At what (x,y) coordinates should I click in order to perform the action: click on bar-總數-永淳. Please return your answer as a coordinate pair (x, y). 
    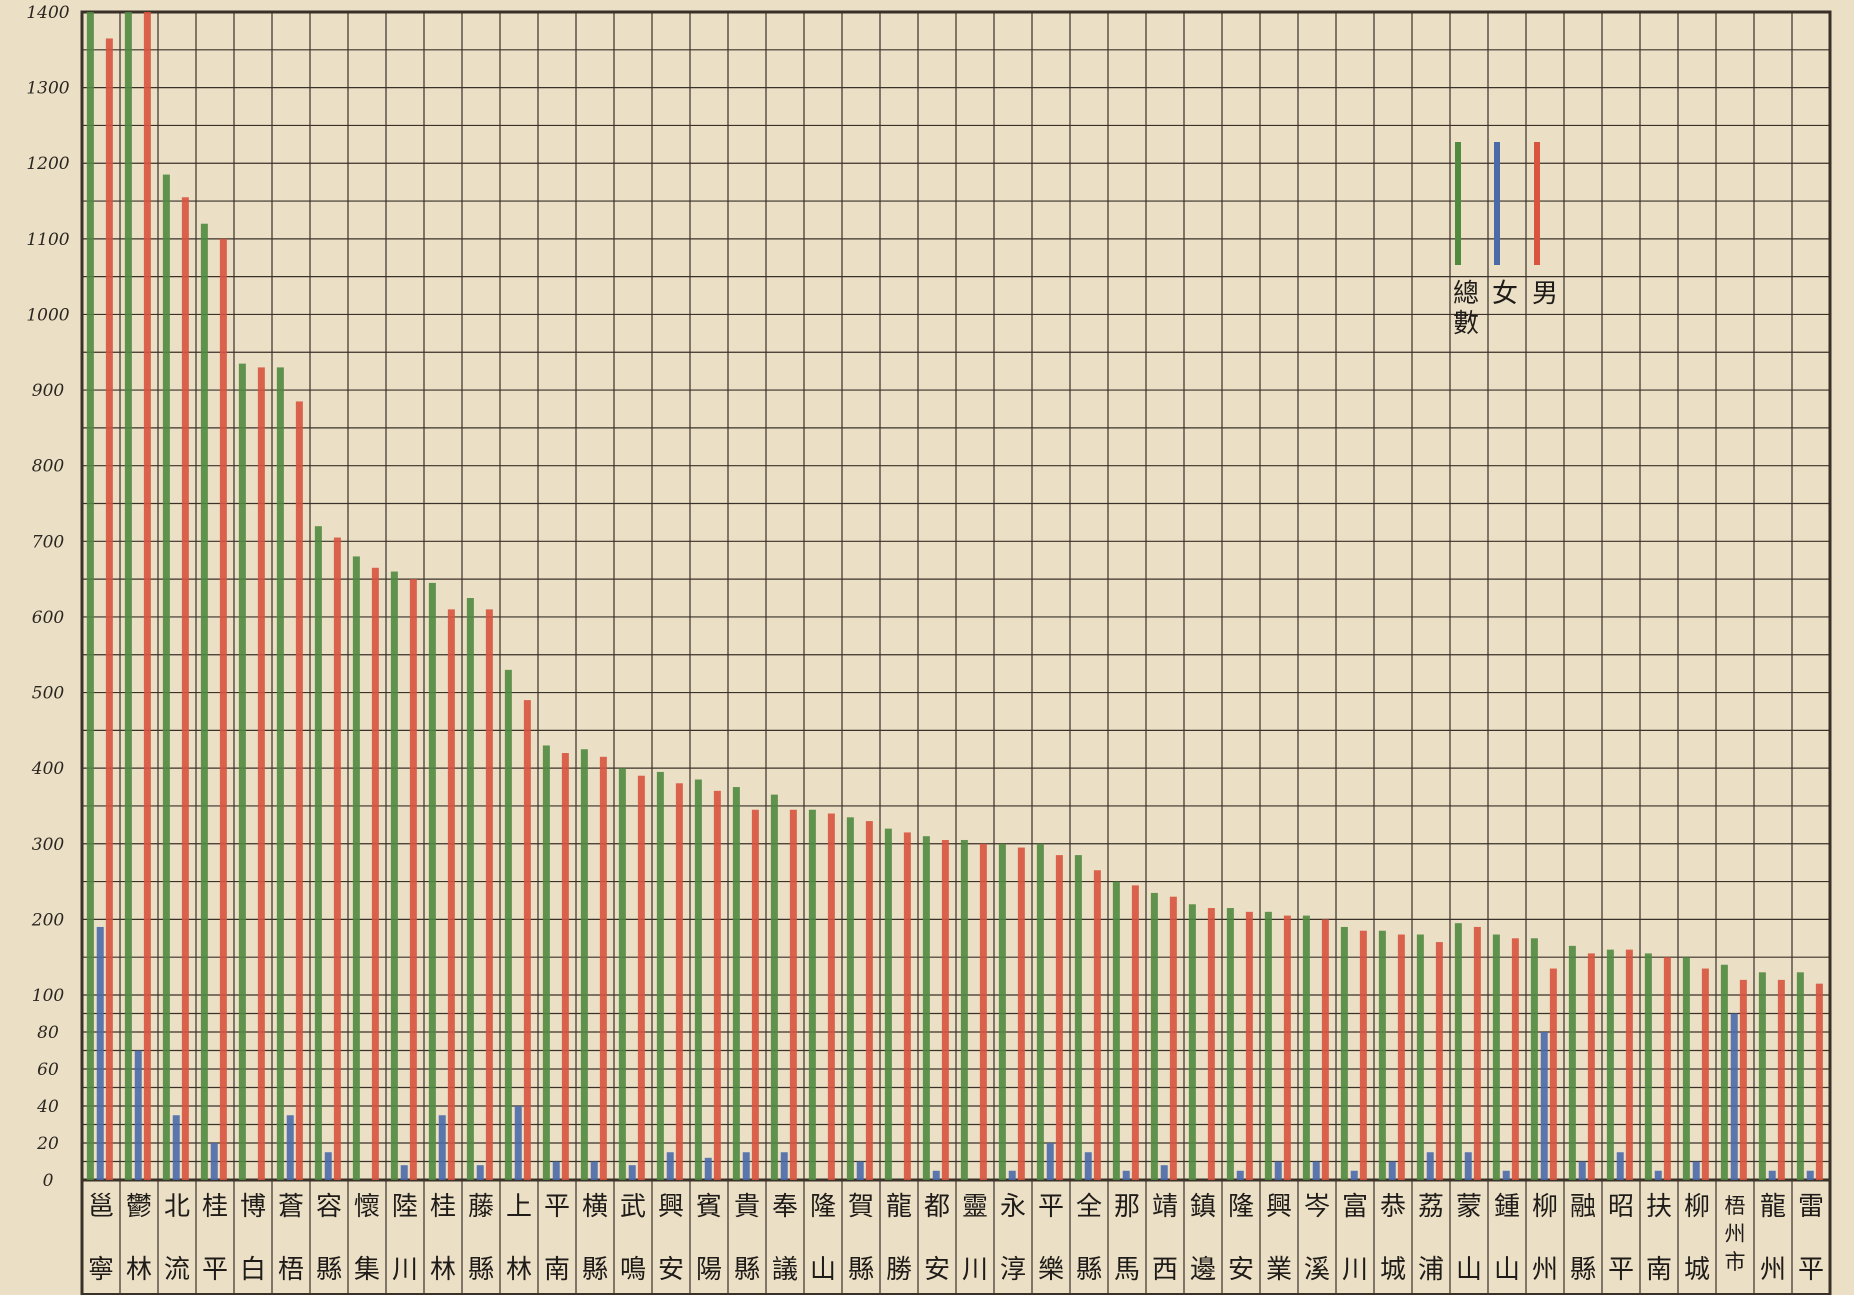
    Looking at the image, I should click on (1002, 1011).